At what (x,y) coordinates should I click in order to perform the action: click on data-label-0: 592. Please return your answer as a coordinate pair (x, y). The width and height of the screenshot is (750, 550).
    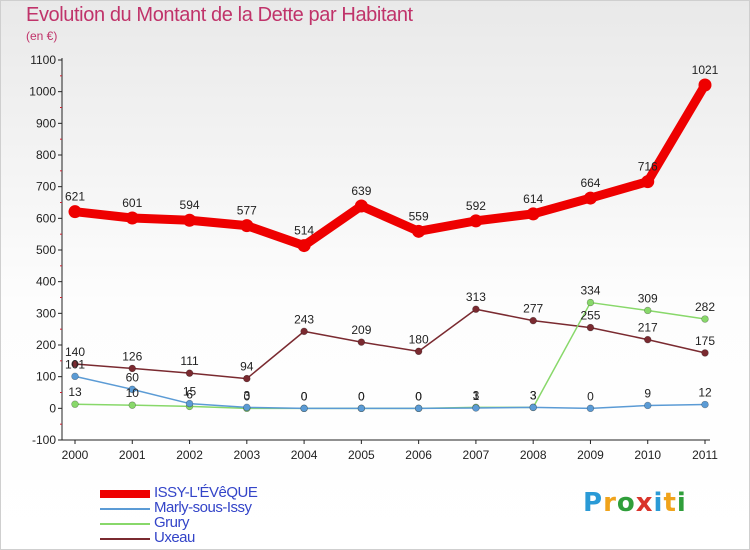
    Looking at the image, I should click on (476, 206).